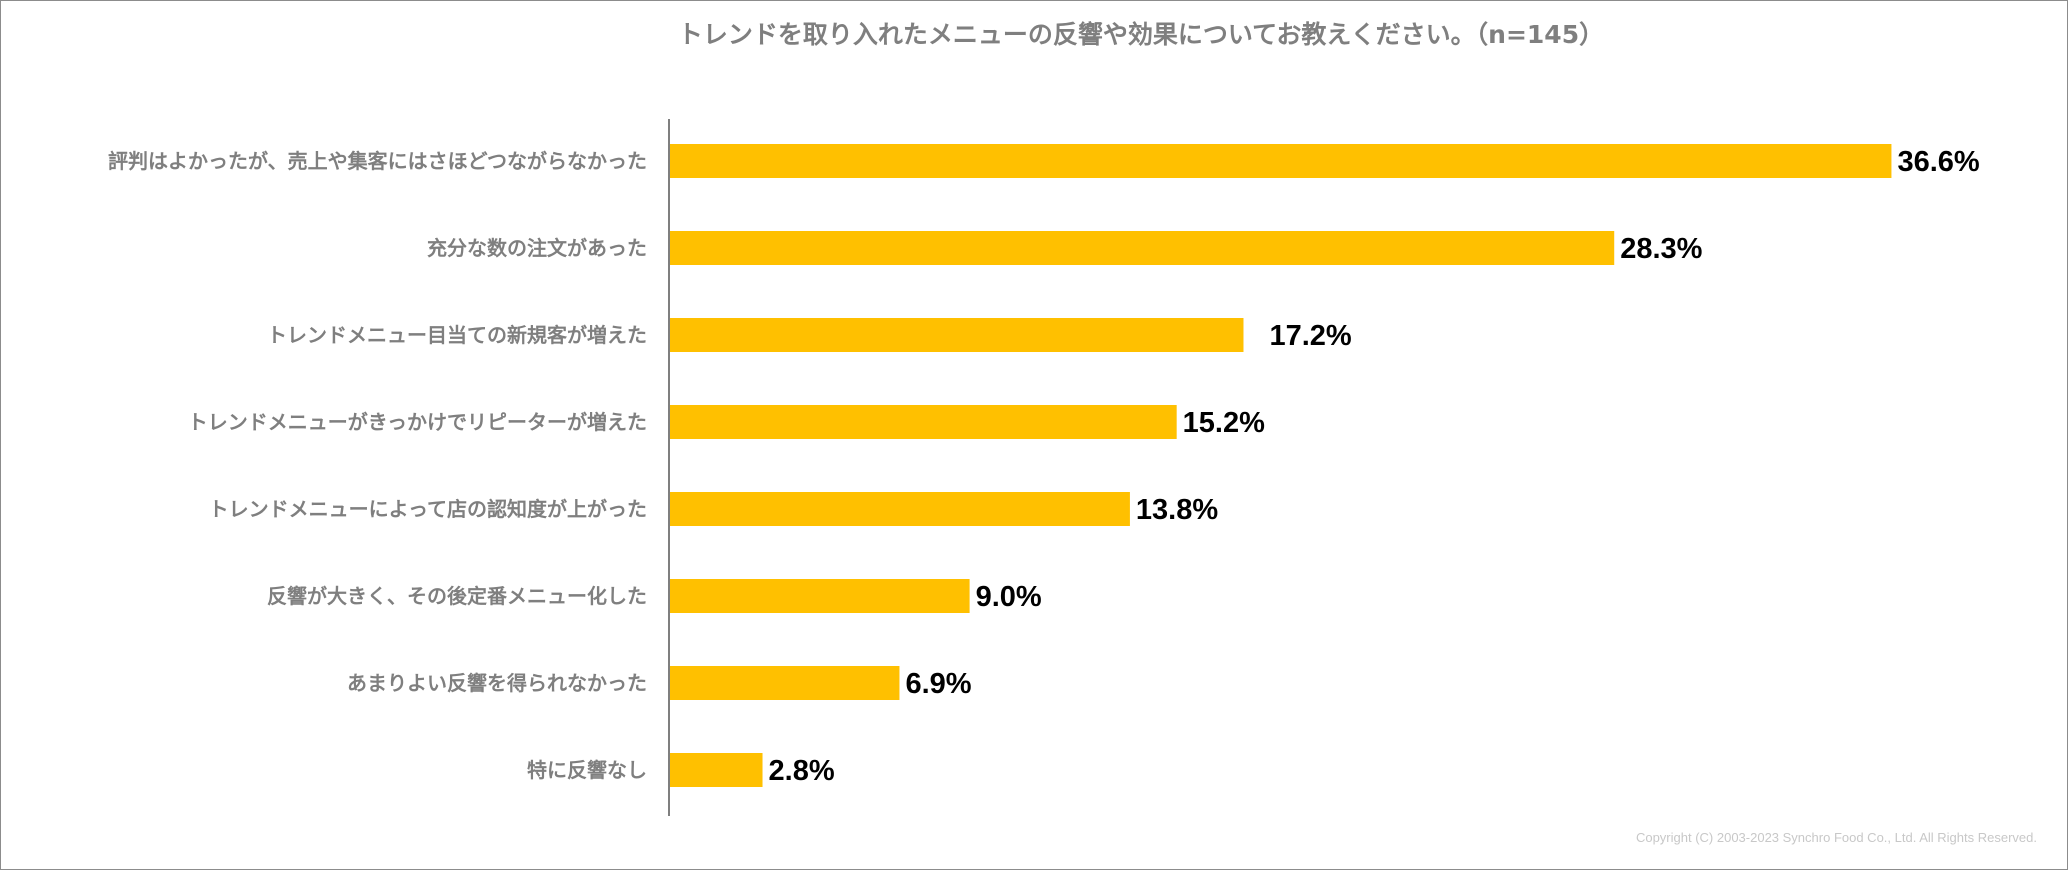  I want to click on category-label: 充分な数の注文があった, so click(537, 248).